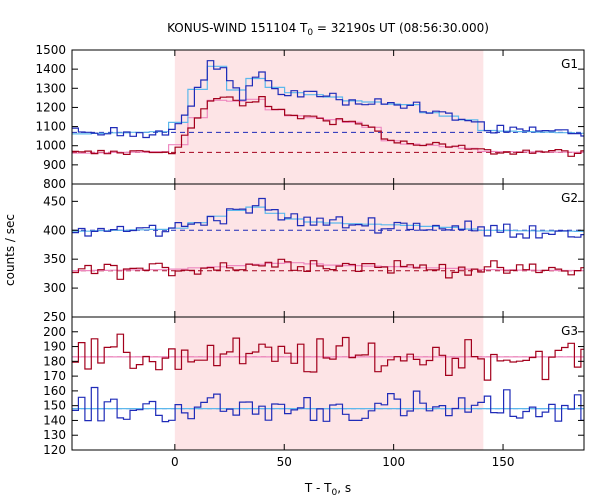  I want to click on y-tick-label: 350, so click(54, 259).